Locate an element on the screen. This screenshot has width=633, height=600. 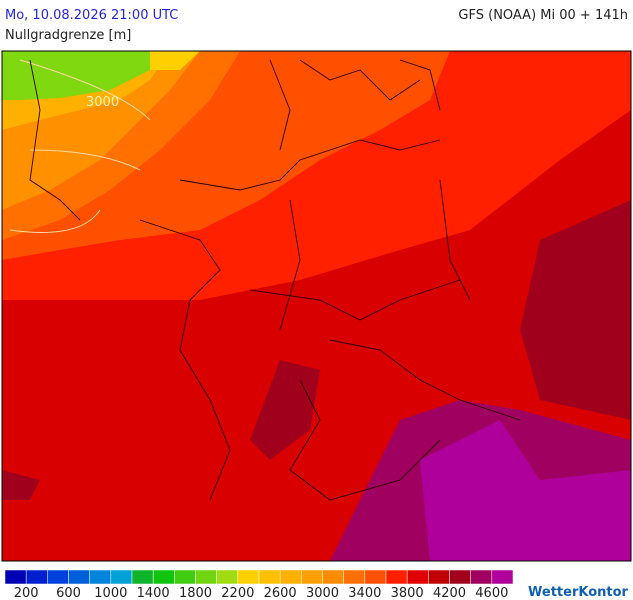
legend-label: 2600 is located at coordinates (280, 593).